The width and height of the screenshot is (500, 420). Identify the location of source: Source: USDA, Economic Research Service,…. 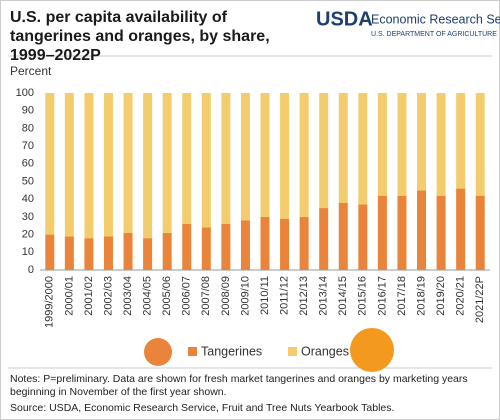
(202, 408).